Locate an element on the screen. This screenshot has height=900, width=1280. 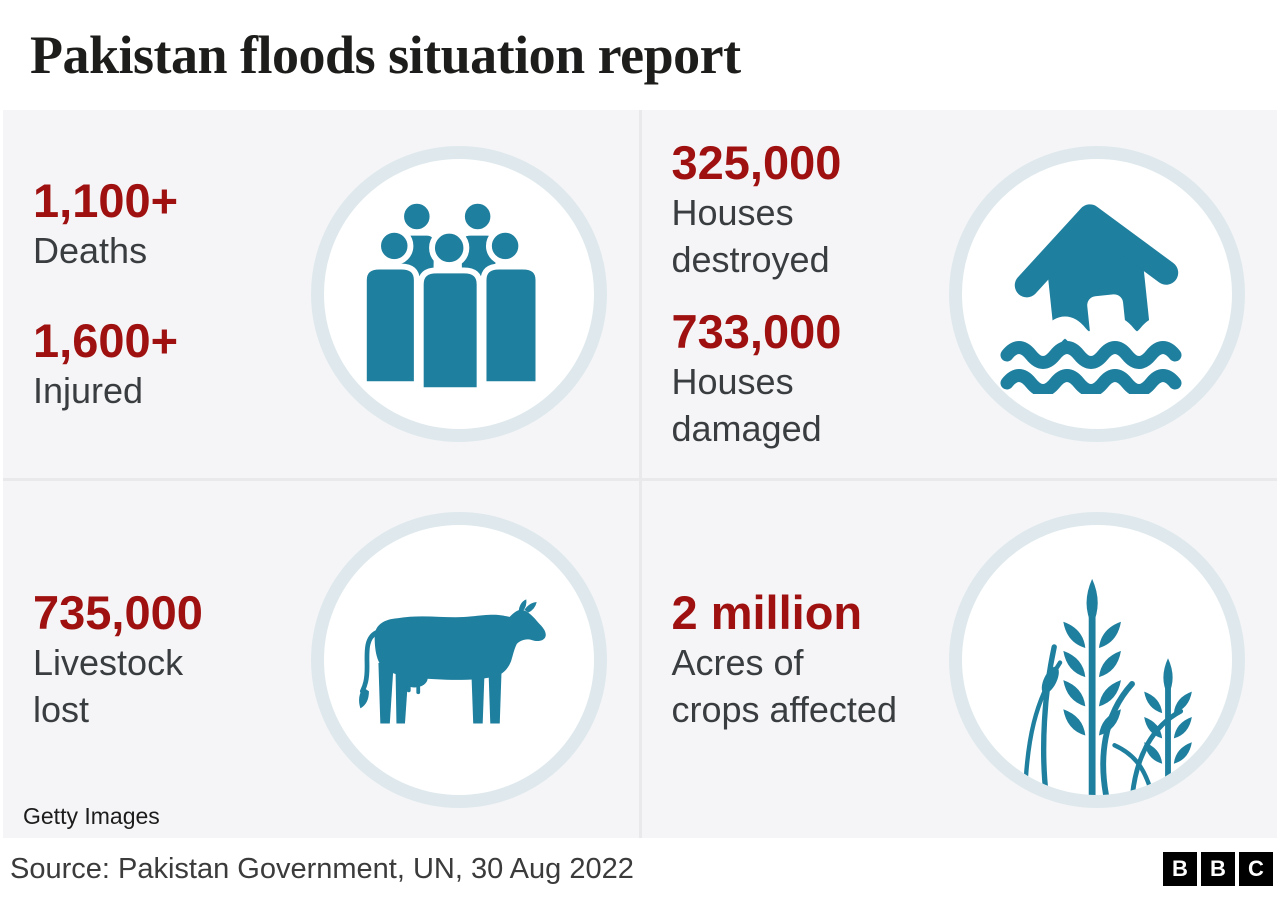
stat-injured: 1,600+ Injured is located at coordinates (105, 364).